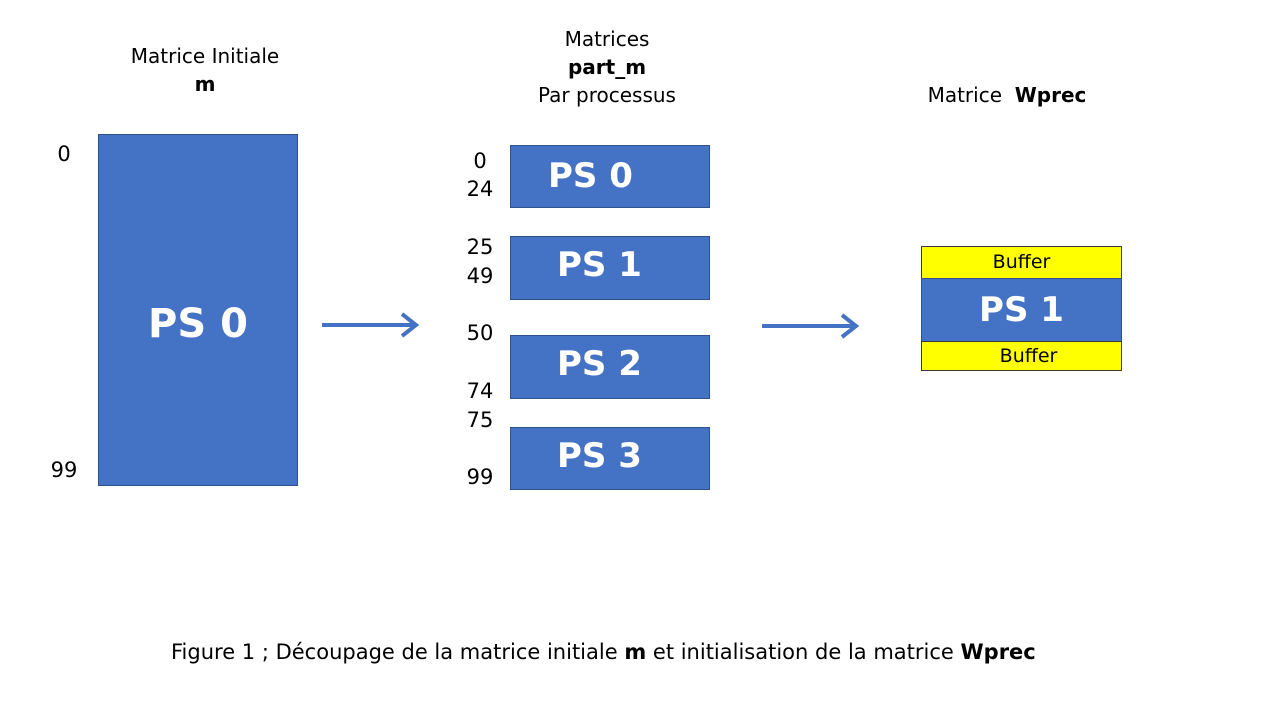  Describe the element at coordinates (803, 652) in the screenshot. I see `caption-middle: et initialisation de la matrice` at that location.